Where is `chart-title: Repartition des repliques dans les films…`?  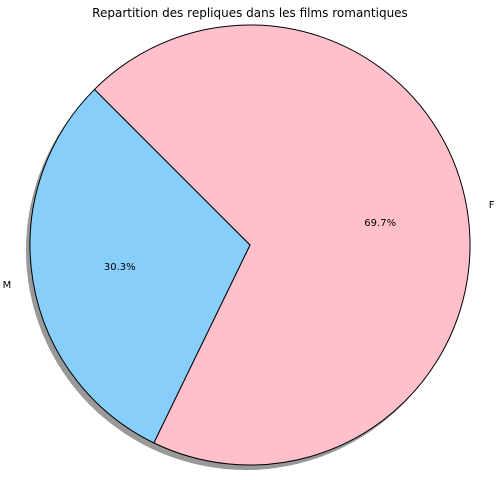 chart-title: Repartition des repliques dans les films… is located at coordinates (250, 13).